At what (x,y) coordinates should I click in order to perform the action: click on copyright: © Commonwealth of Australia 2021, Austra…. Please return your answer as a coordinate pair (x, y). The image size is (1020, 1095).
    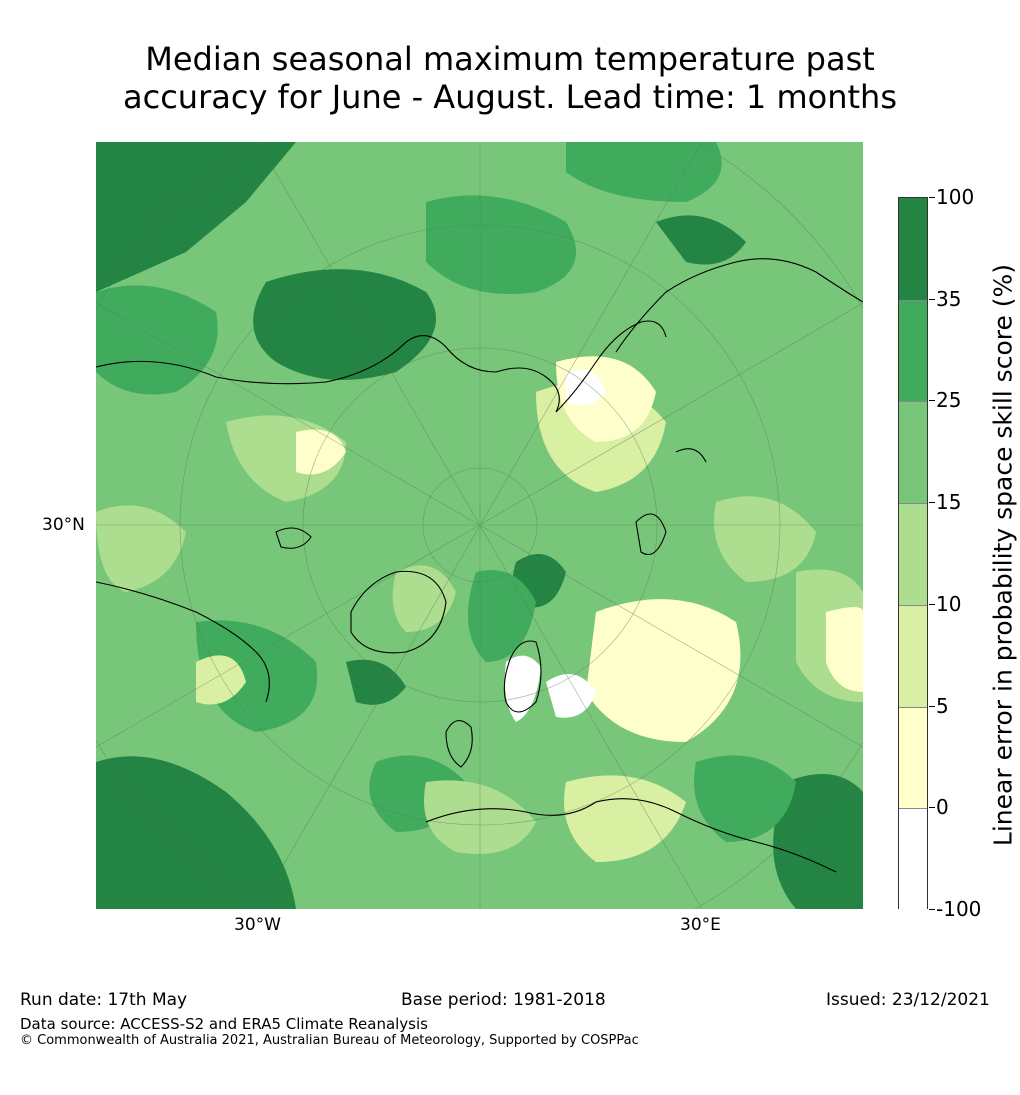
    Looking at the image, I should click on (329, 1040).